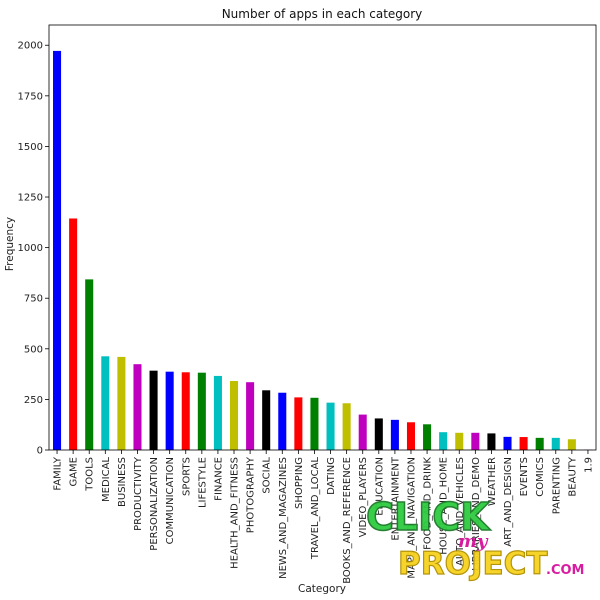 The height and width of the screenshot is (600, 600). I want to click on x-tick-label: NEWS_AND_MAGAZINES, so click(283, 518).